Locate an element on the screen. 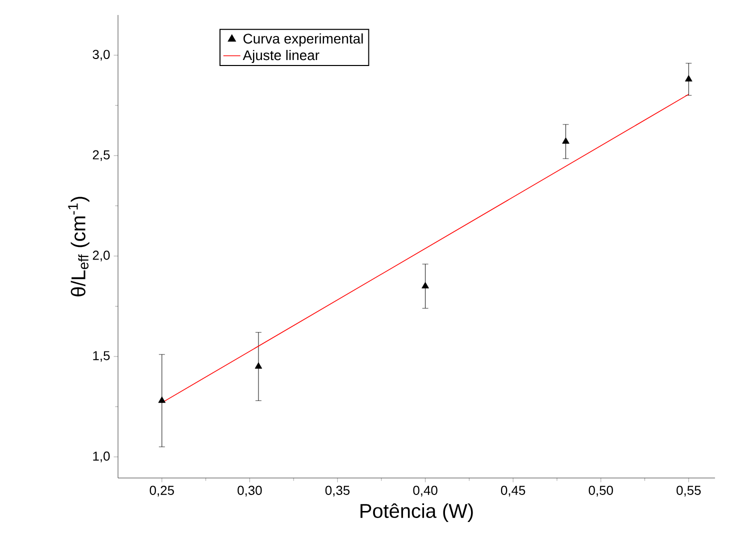  x-tick-label: 0,55 is located at coordinates (688, 491).